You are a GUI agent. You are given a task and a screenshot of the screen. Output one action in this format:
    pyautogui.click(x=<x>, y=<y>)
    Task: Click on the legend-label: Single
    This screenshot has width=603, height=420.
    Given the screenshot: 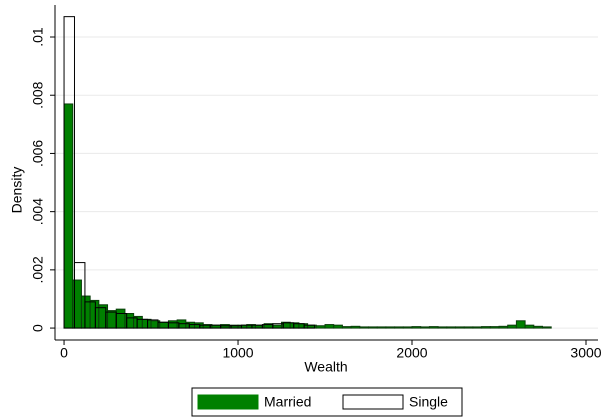 What is the action you would take?
    pyautogui.click(x=428, y=402)
    